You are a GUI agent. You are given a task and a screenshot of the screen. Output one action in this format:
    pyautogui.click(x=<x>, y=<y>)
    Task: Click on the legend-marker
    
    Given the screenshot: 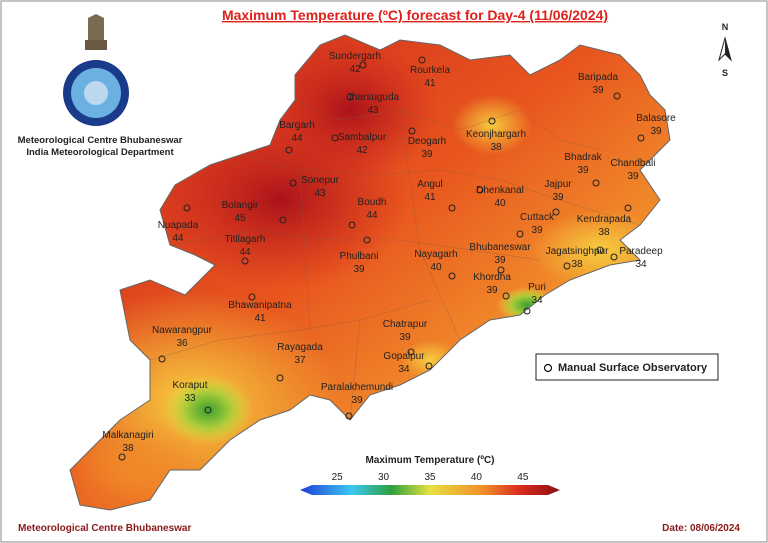 What is the action you would take?
    pyautogui.click(x=548, y=368)
    